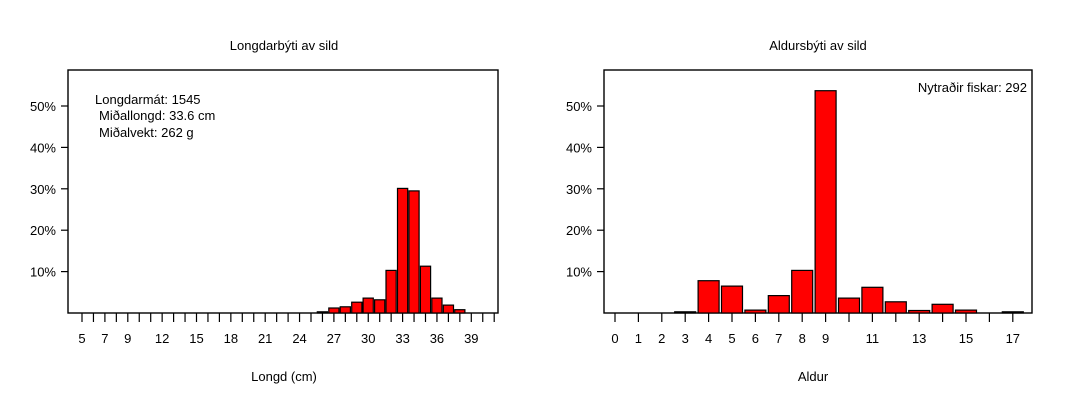 Image resolution: width=1070 pixels, height=401 pixels. I want to click on length-x-tick-label: 9, so click(127, 338).